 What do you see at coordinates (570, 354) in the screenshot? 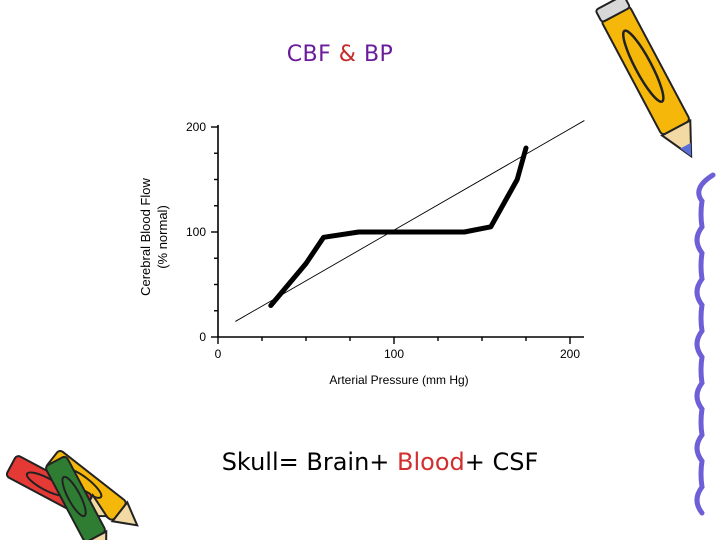
I see `x-tick-label: 200` at bounding box center [570, 354].